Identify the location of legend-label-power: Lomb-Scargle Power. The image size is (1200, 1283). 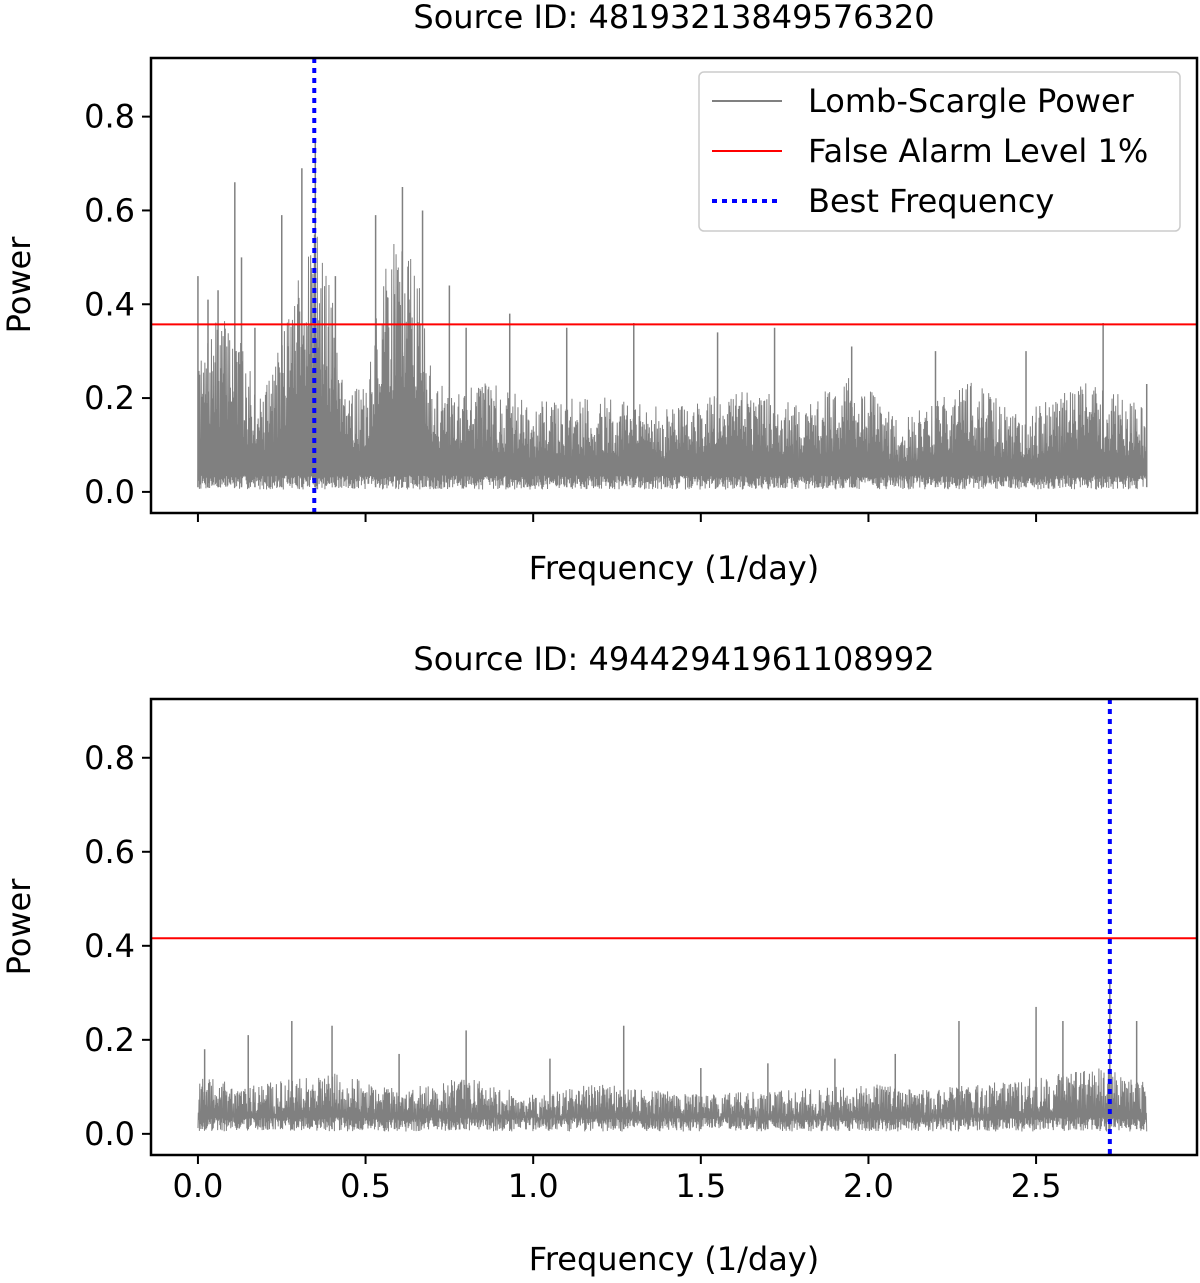
(971, 101).